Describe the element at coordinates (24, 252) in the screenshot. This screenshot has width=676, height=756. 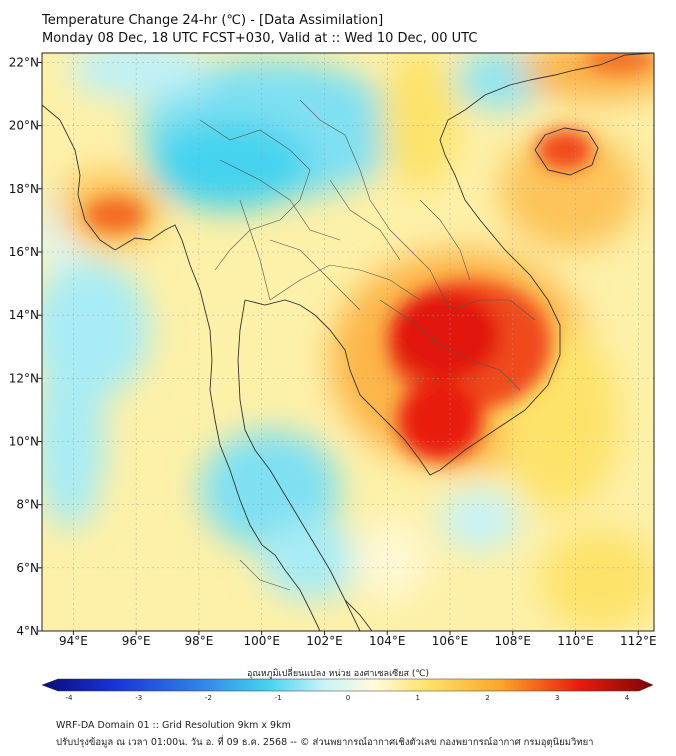
I see `y-tick-label: 16°N` at that location.